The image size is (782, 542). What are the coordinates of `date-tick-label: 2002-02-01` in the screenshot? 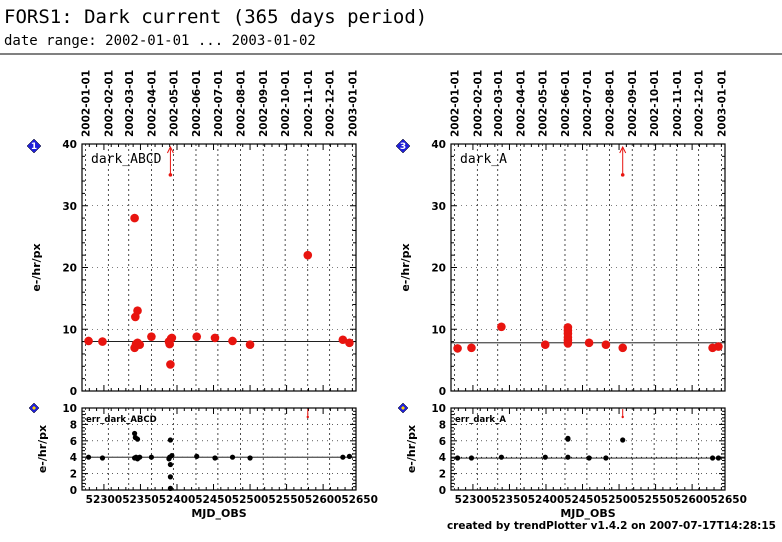 It's located at (109, 103).